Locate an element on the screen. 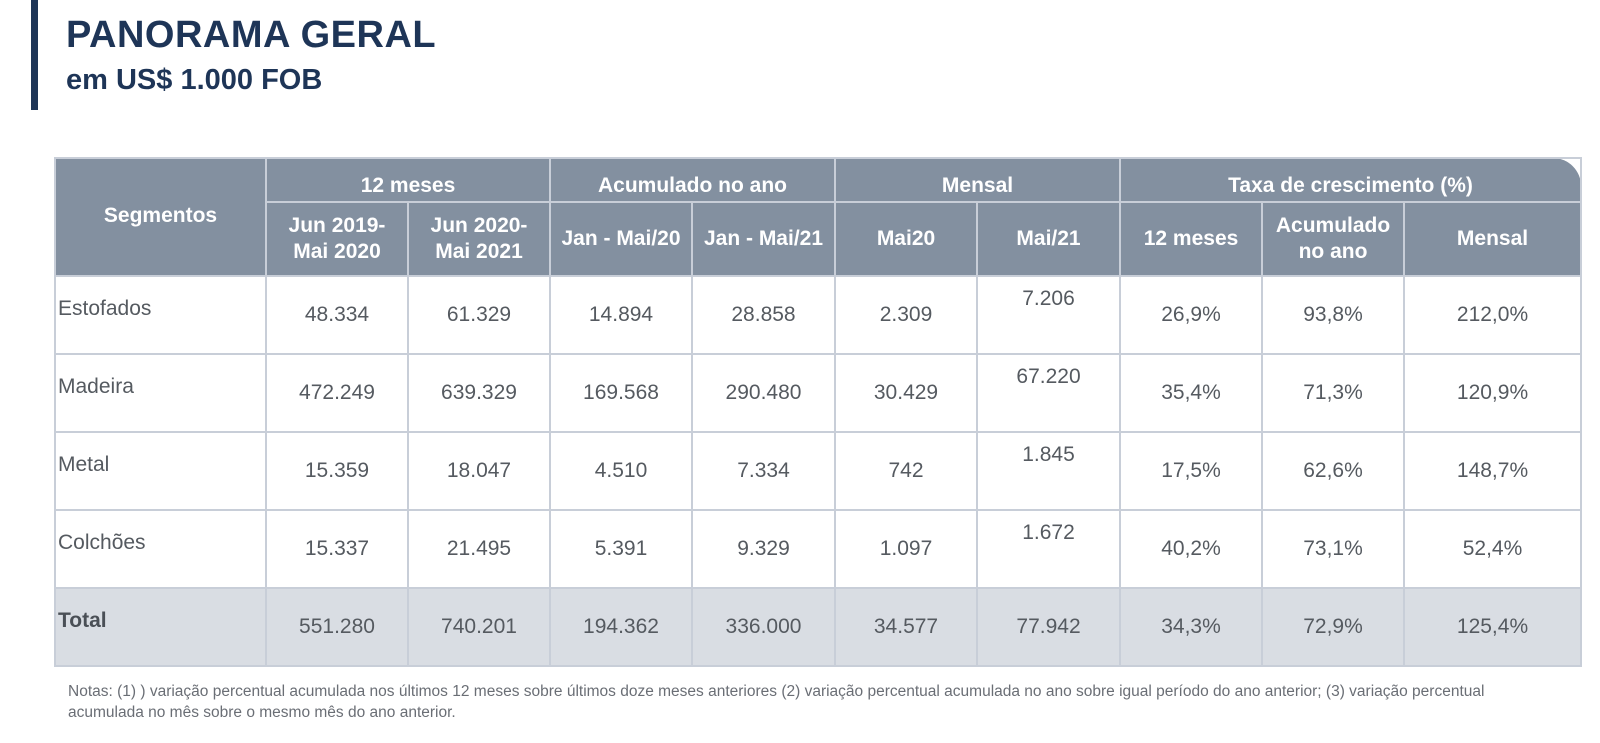 This screenshot has width=1600, height=743. cell-value: 290.480 is located at coordinates (763, 392).